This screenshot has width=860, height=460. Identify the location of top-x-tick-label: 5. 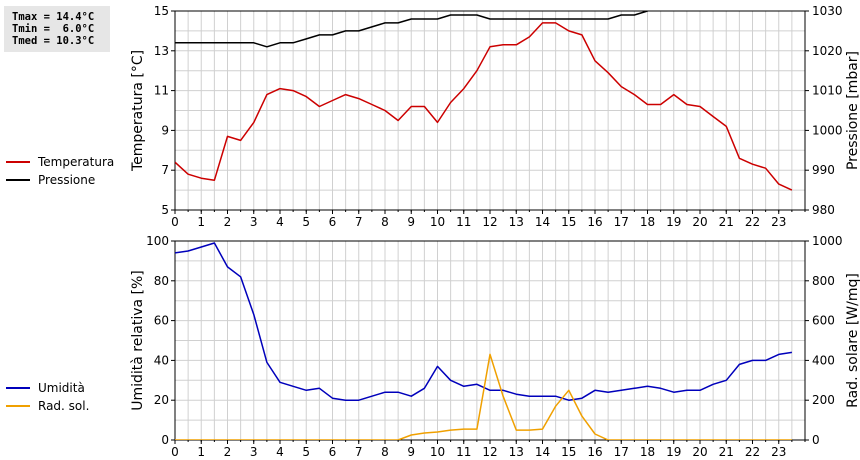
(306, 222).